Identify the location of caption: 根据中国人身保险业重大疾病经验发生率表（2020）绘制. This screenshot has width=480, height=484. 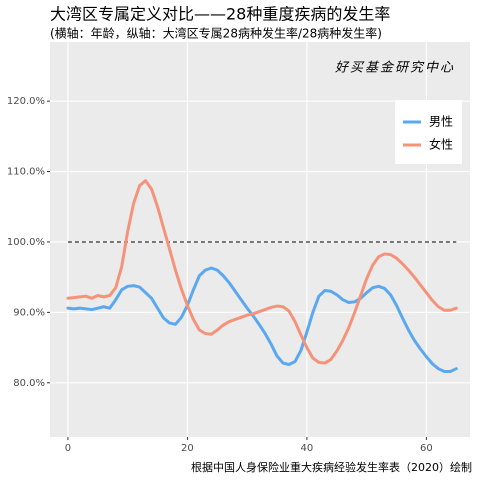
(331, 467).